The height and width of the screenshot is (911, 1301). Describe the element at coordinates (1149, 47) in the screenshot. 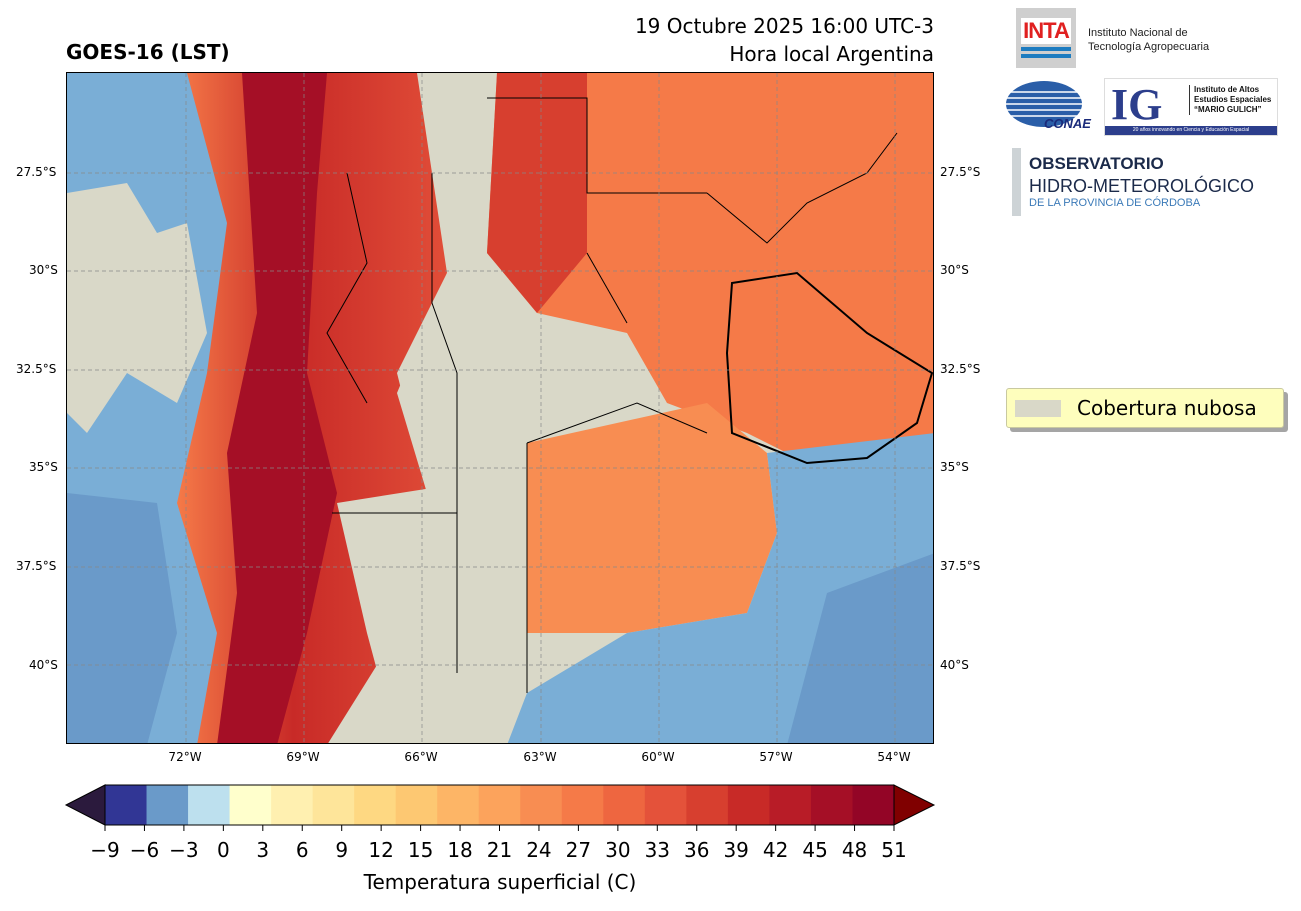

I see `inta-name-line: Tecnología Agropecuaria` at that location.